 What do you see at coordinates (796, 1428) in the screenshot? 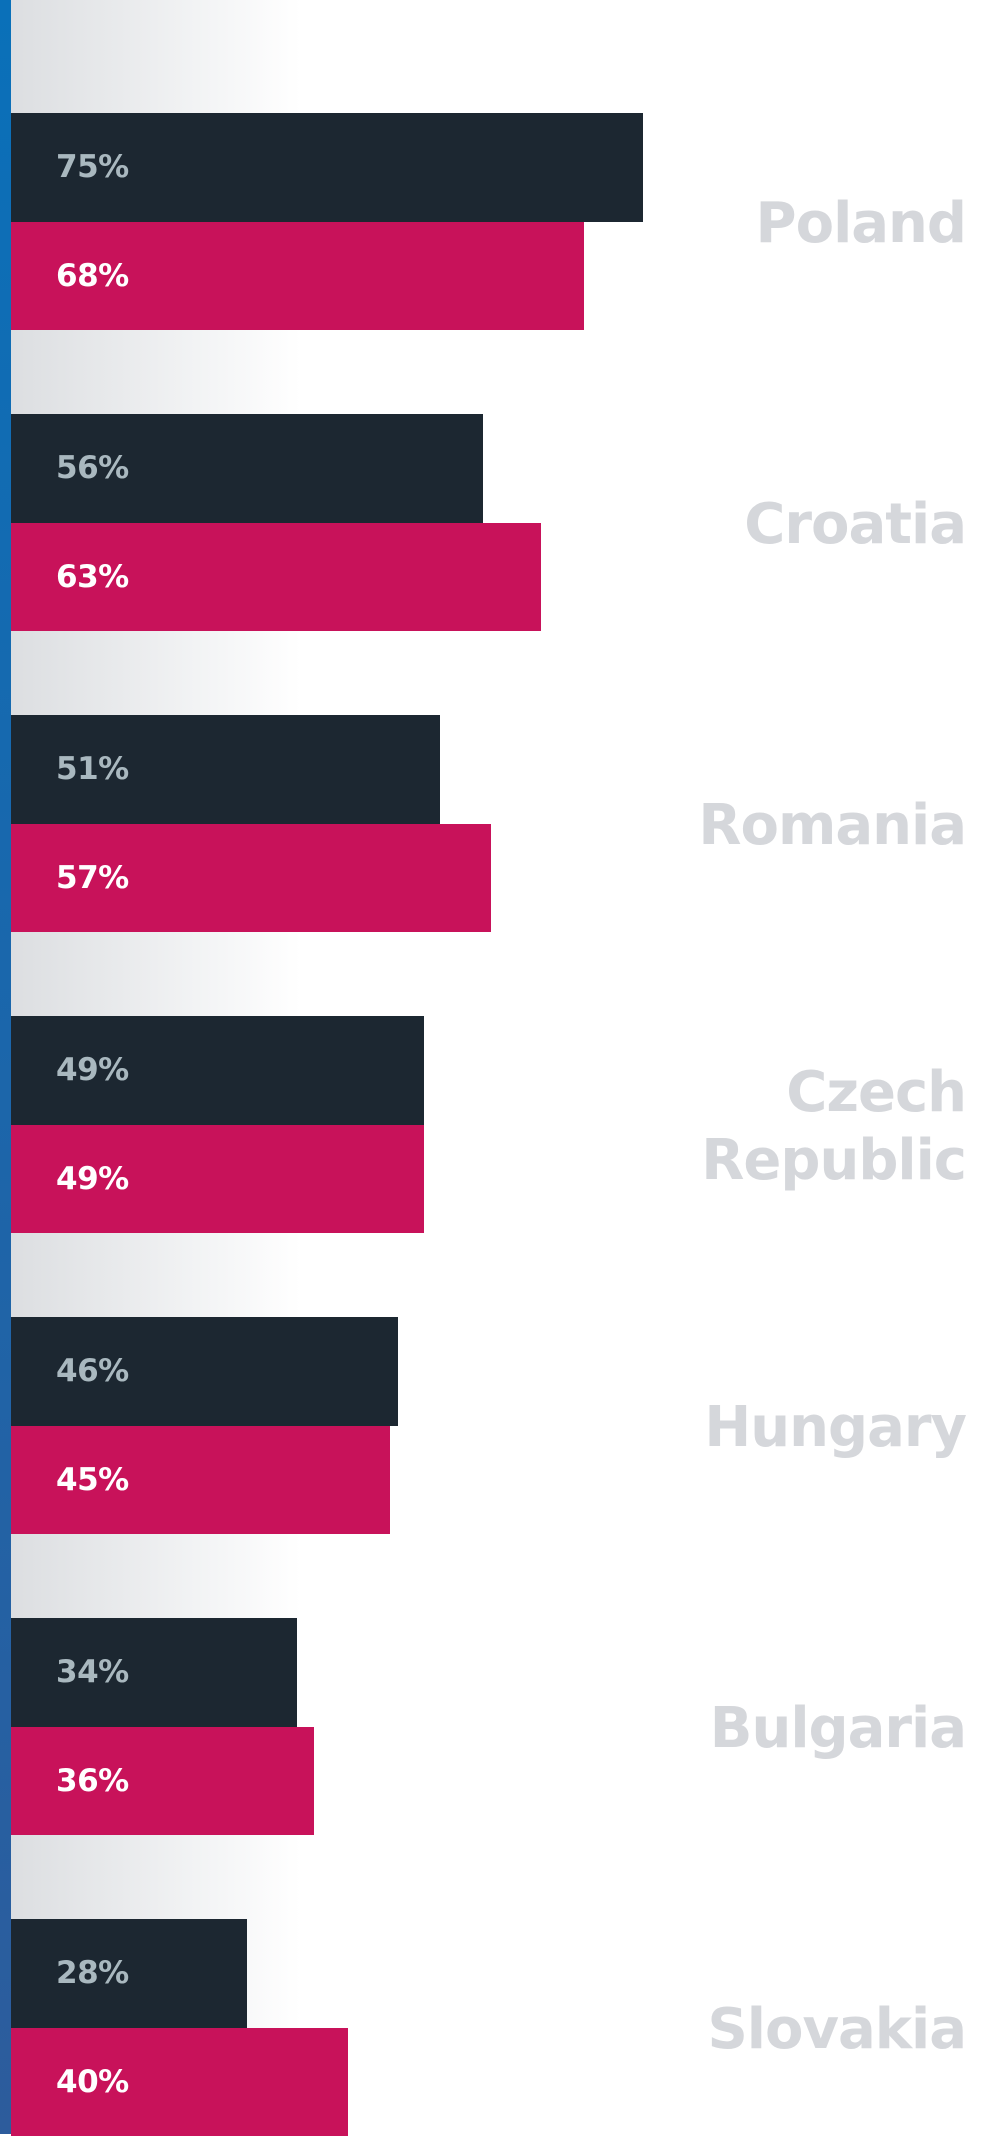
I see `category-label: Hungary` at bounding box center [796, 1428].